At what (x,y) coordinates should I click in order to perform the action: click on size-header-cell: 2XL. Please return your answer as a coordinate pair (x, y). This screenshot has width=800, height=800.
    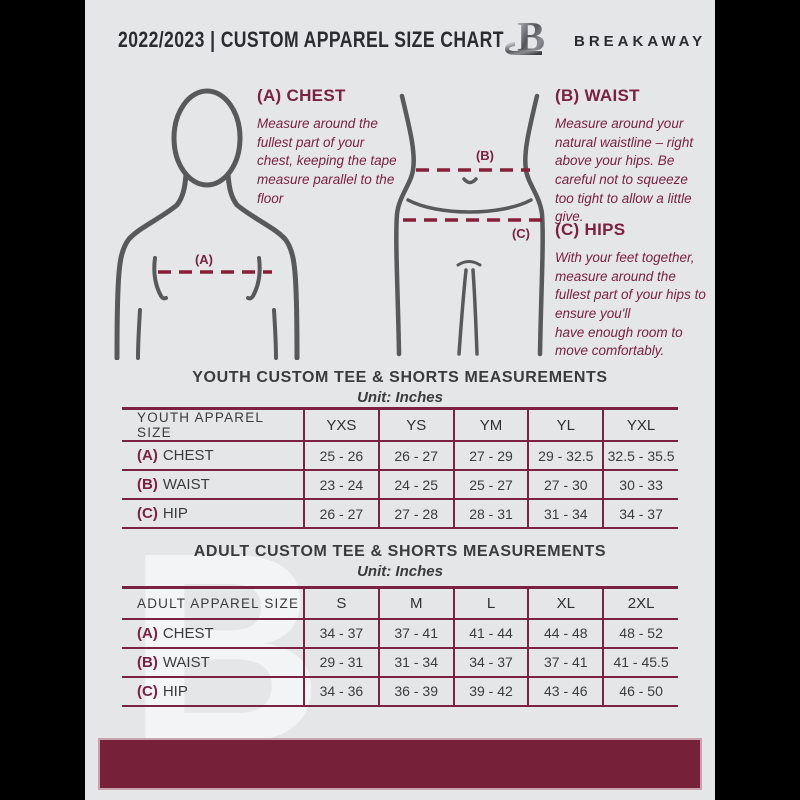
    Looking at the image, I should click on (640, 603).